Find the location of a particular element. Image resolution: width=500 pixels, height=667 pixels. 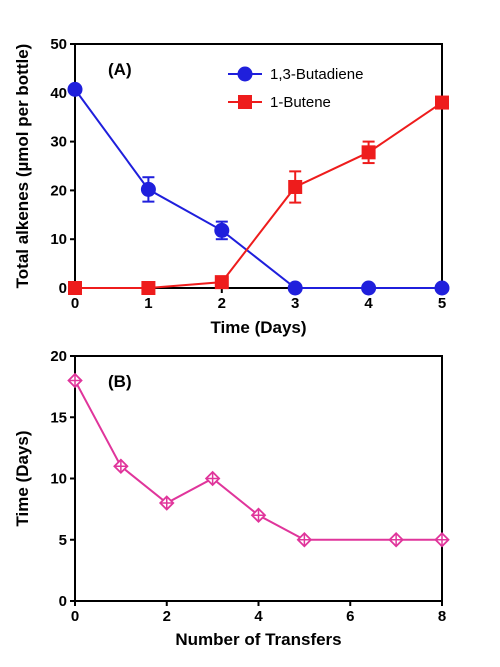

x-tick-label: 6 is located at coordinates (350, 616).